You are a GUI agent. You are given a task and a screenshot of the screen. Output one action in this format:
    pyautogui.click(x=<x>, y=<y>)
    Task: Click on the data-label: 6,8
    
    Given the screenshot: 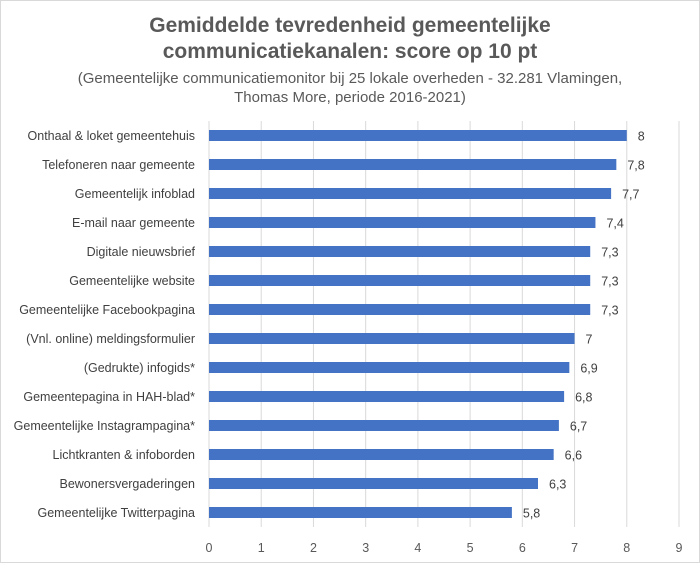 What is the action you would take?
    pyautogui.click(x=583, y=398)
    